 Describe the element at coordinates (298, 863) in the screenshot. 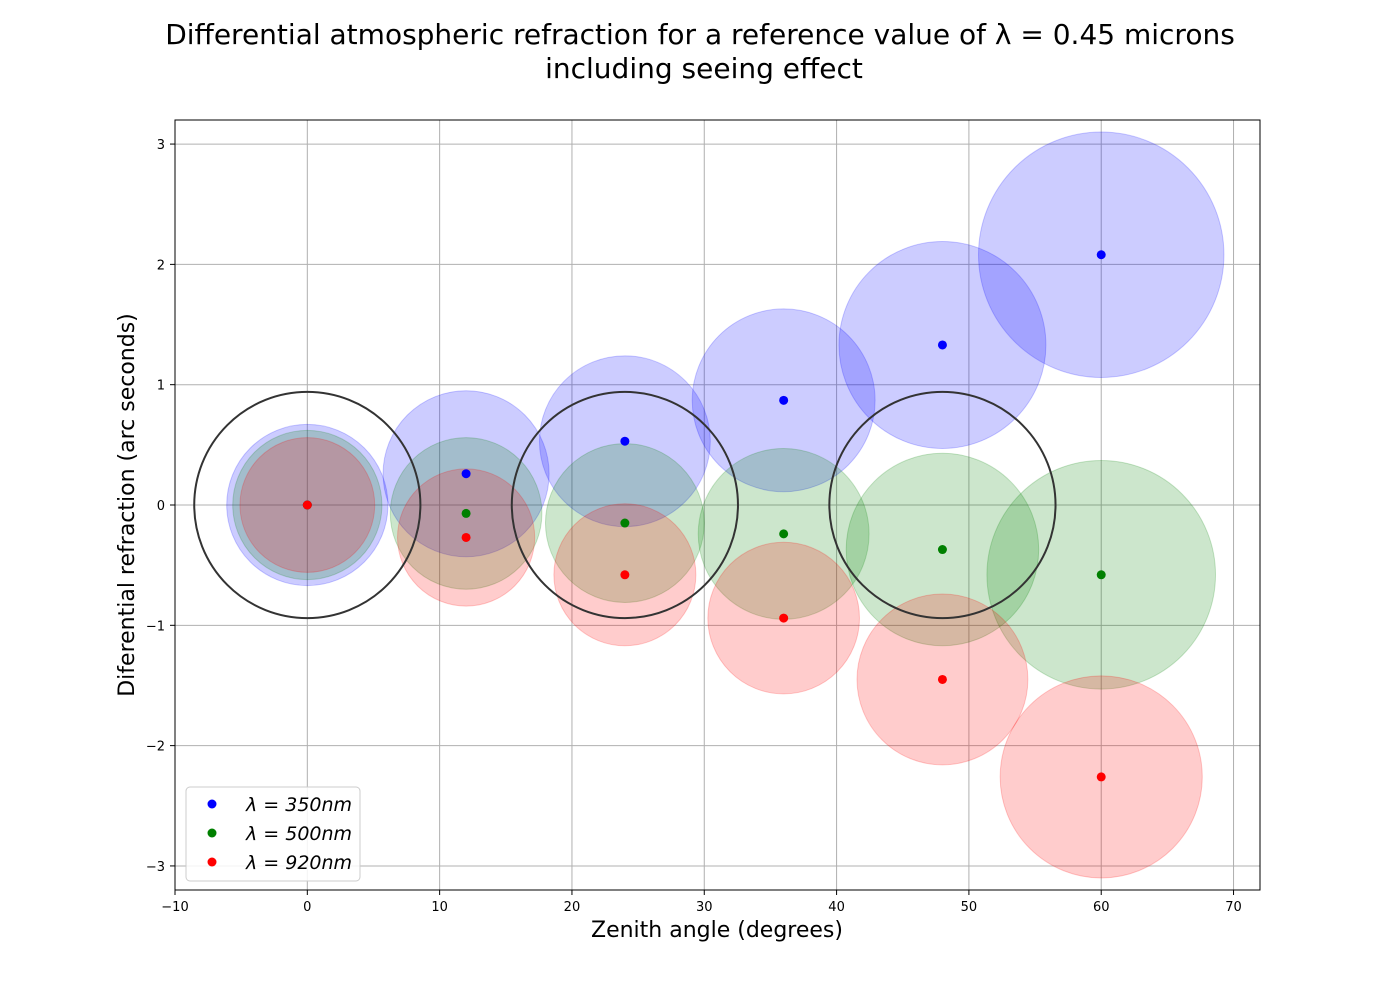

I see `legend-label: λ = 920nm` at that location.